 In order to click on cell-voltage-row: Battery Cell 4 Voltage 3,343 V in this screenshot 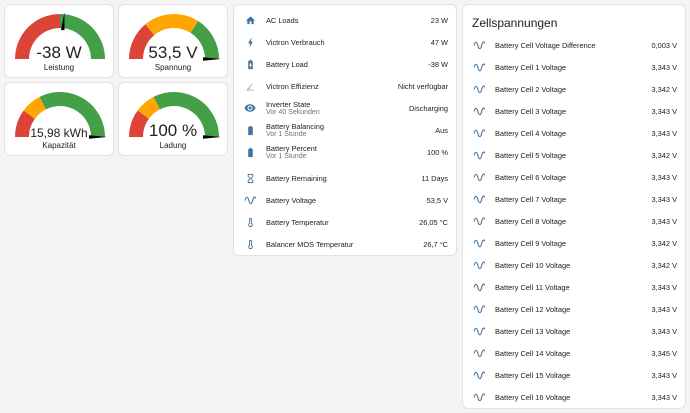, I will do `click(574, 133)`.